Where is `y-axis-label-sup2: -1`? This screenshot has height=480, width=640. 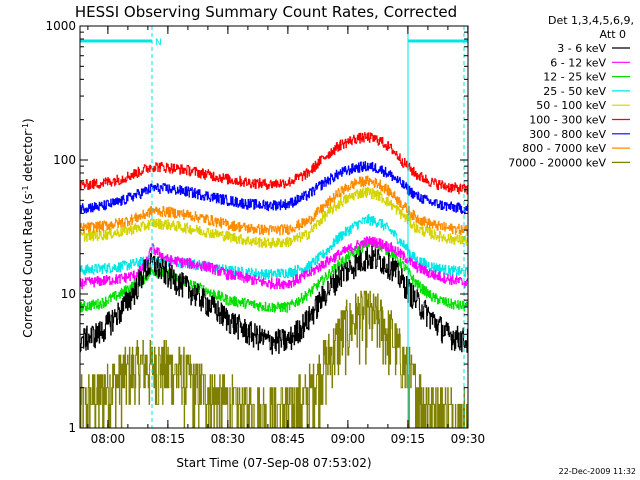 y-axis-label-sup2: -1 is located at coordinates (25, 127).